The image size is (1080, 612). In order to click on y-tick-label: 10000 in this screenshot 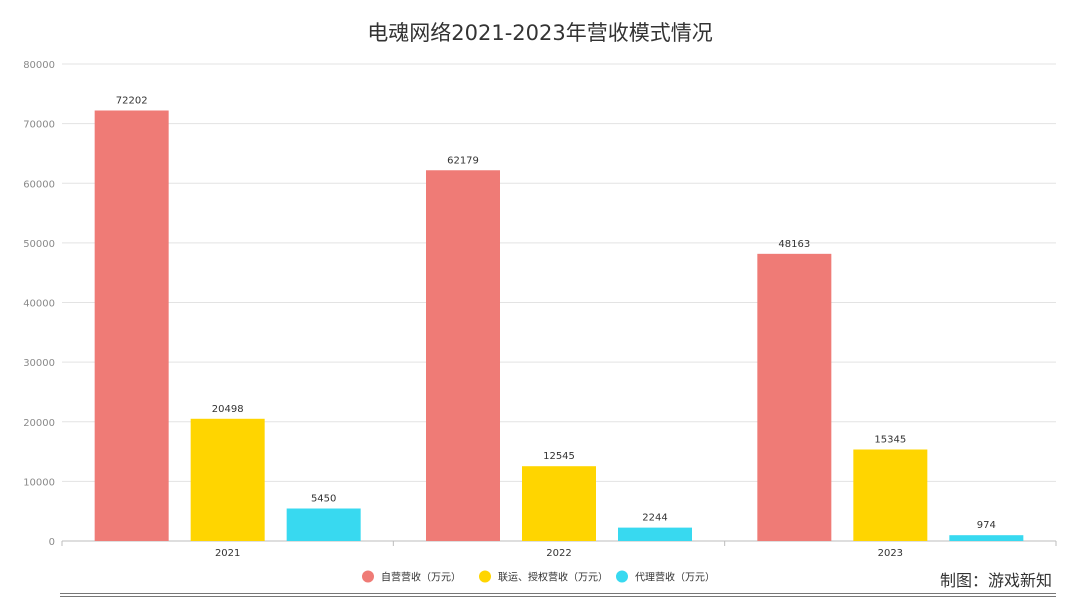, I will do `click(39, 482)`.